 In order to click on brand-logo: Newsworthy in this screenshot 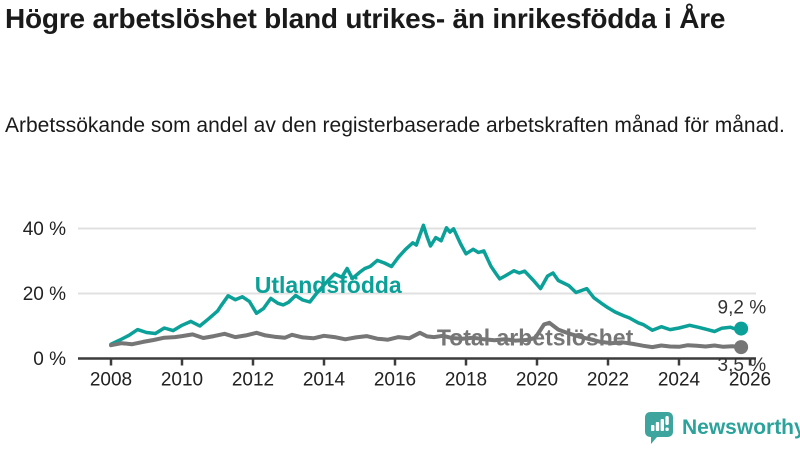, I will do `click(722, 428)`.